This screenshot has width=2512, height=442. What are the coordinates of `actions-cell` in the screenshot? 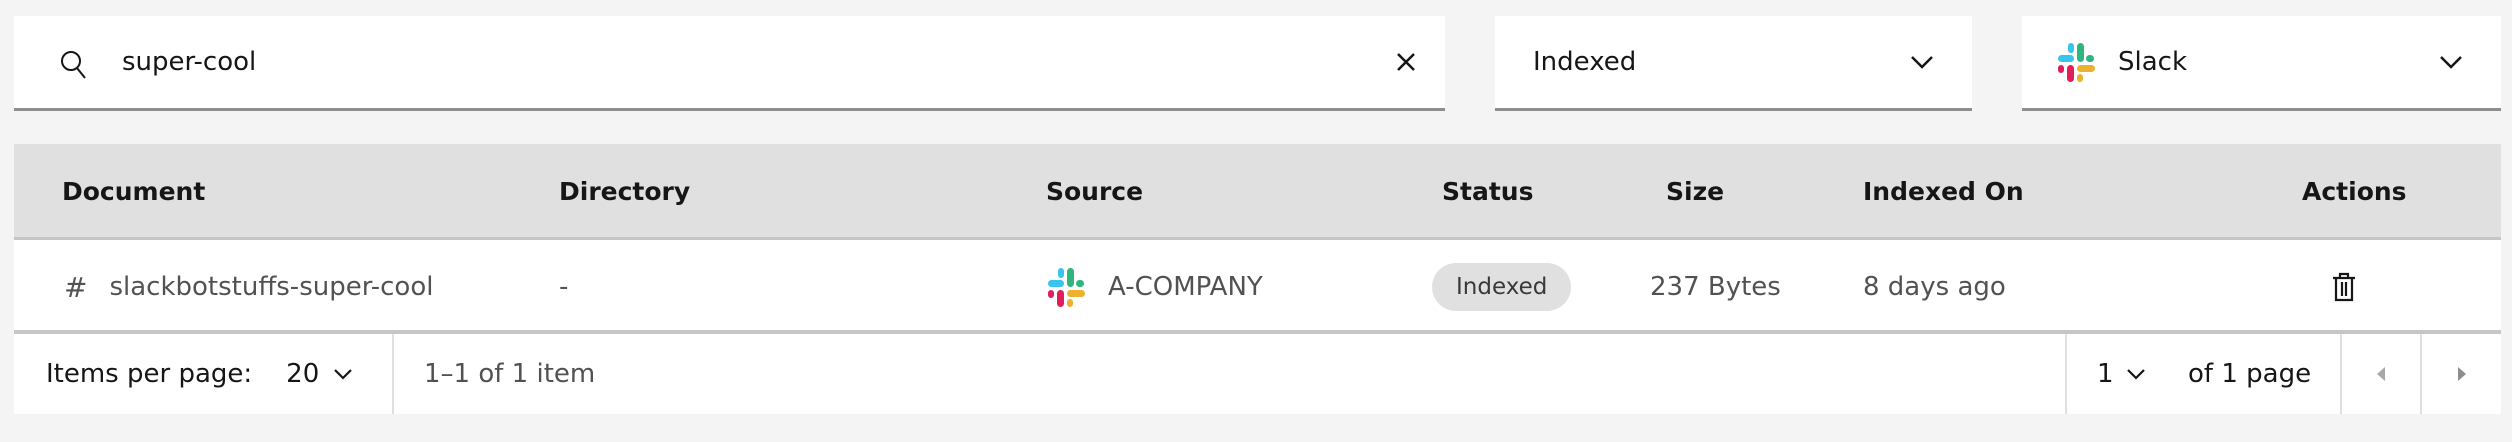 It's located at (2344, 287).